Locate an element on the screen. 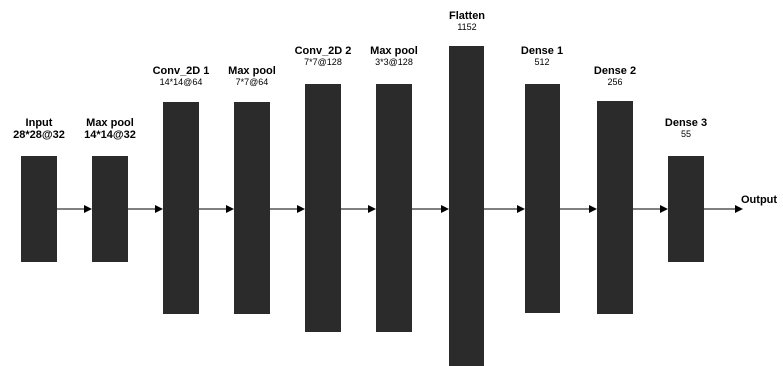 This screenshot has height=366, width=783. layer-dim: 7*7@64 is located at coordinates (252, 81).